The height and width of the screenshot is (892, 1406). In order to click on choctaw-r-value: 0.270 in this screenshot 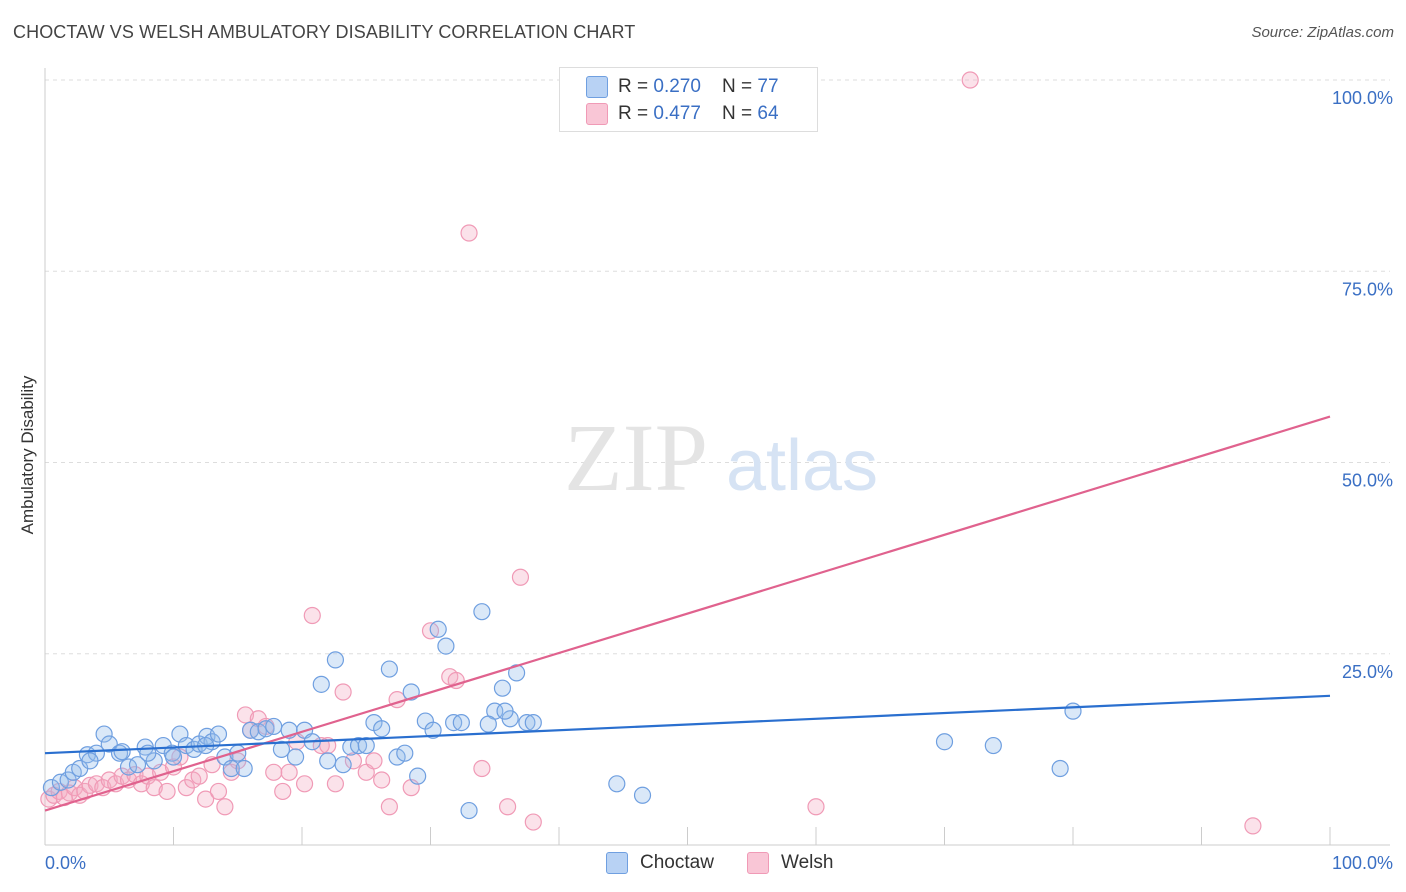, I will do `click(677, 86)`.